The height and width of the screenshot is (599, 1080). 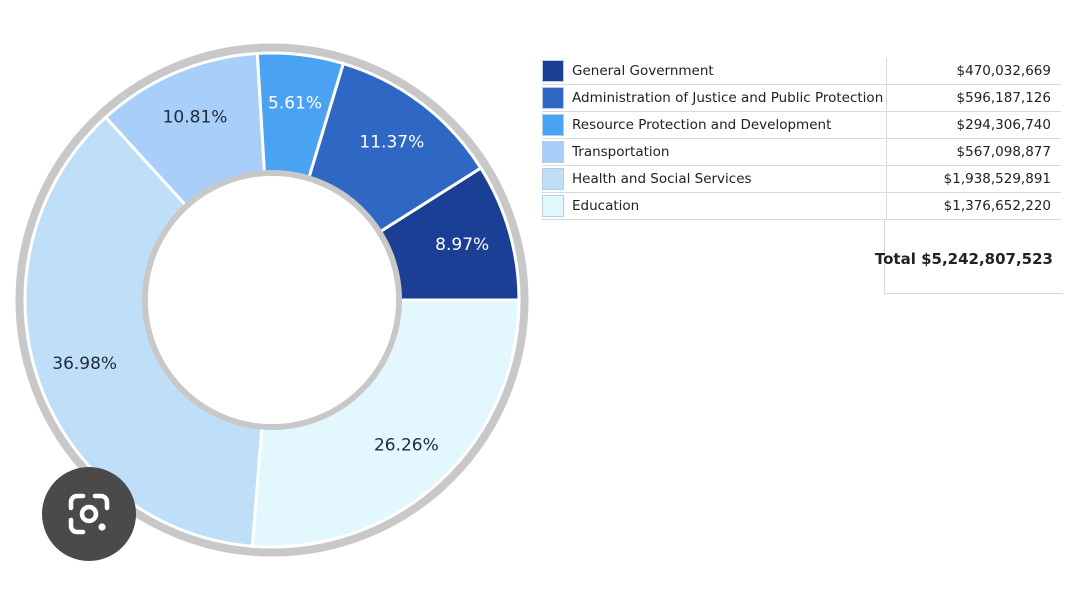 I want to click on donut-hole, so click(x=272, y=300).